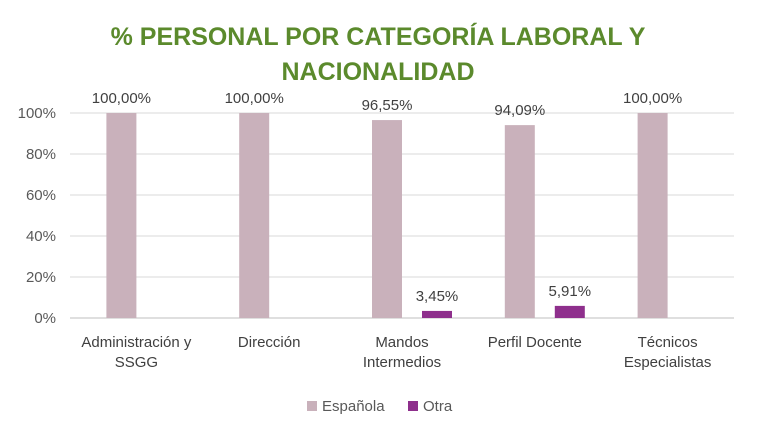 The height and width of the screenshot is (436, 757). Describe the element at coordinates (377, 72) in the screenshot. I see `chart-title-line-2: NACIONALIDAD` at that location.